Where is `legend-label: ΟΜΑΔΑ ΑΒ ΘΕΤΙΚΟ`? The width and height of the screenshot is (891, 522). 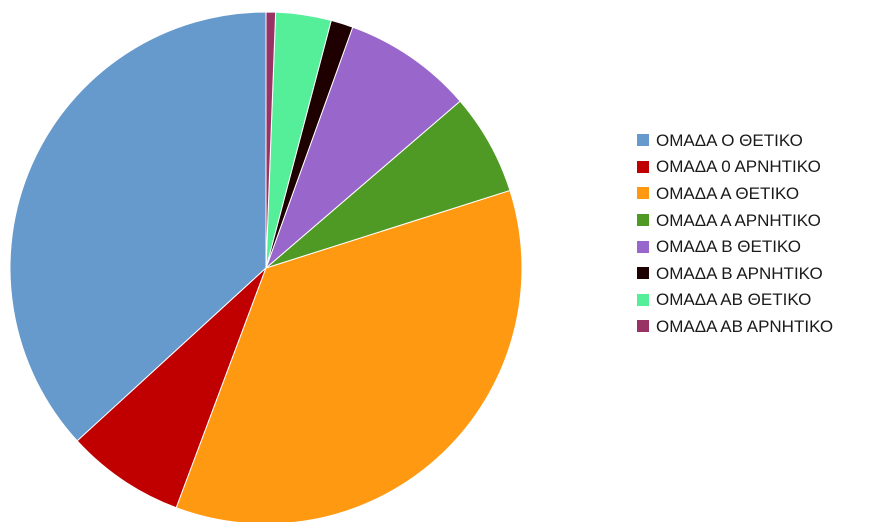 legend-label: ΟΜΑΔΑ ΑΒ ΘΕΤΙΚΟ is located at coordinates (734, 300).